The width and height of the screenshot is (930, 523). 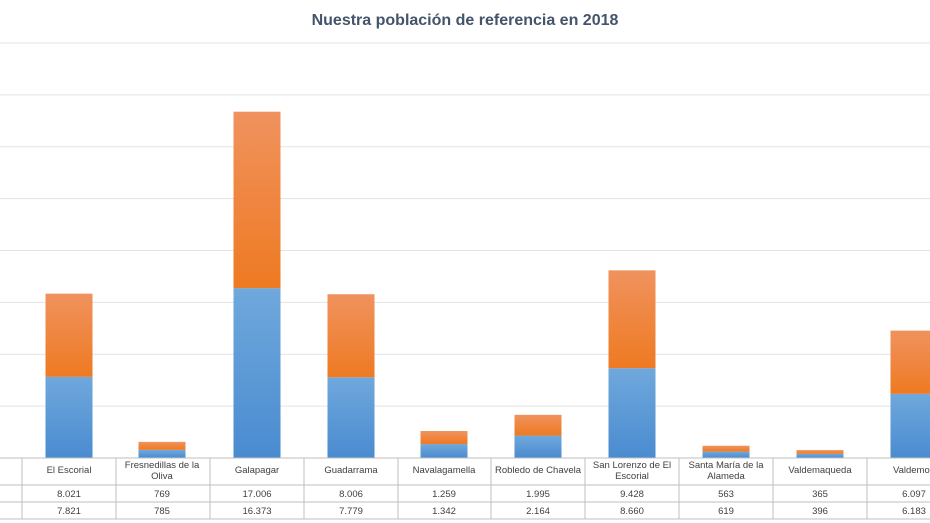 What do you see at coordinates (820, 470) in the screenshot?
I see `category-label: Valdemaqueda` at bounding box center [820, 470].